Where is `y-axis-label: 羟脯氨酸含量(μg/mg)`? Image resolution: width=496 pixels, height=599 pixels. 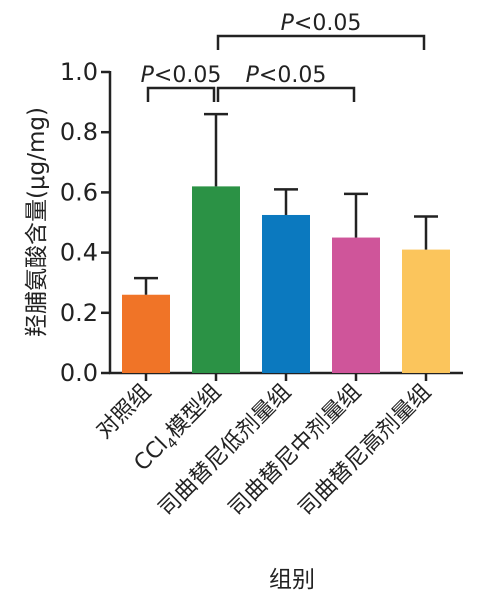
y-axis-label: 羟脯氨酸含量(μg/mg) is located at coordinates (37, 222).